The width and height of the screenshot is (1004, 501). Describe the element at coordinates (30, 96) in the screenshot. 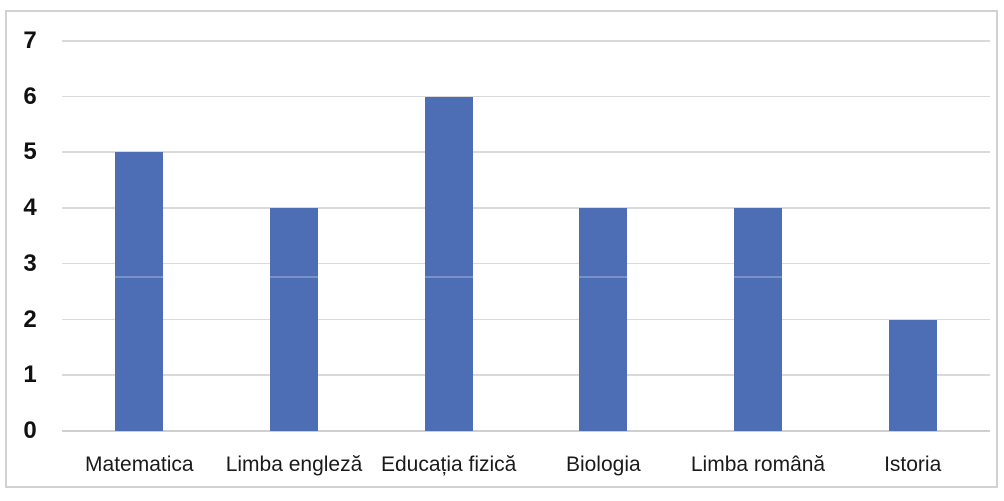

I see `y-tick-label: 6` at that location.